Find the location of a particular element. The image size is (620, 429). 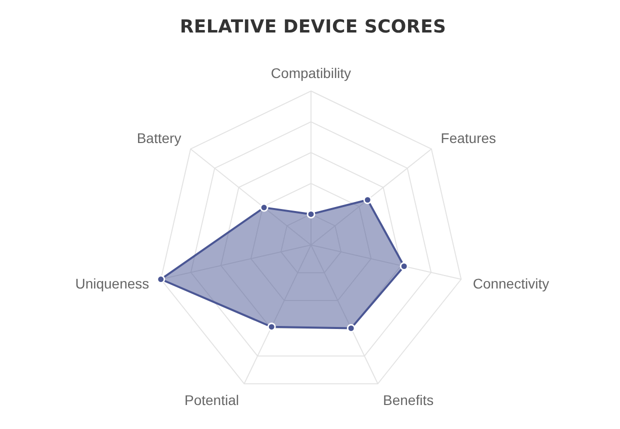

chart-title: RELATIVE DEVICE SCORES is located at coordinates (313, 27).